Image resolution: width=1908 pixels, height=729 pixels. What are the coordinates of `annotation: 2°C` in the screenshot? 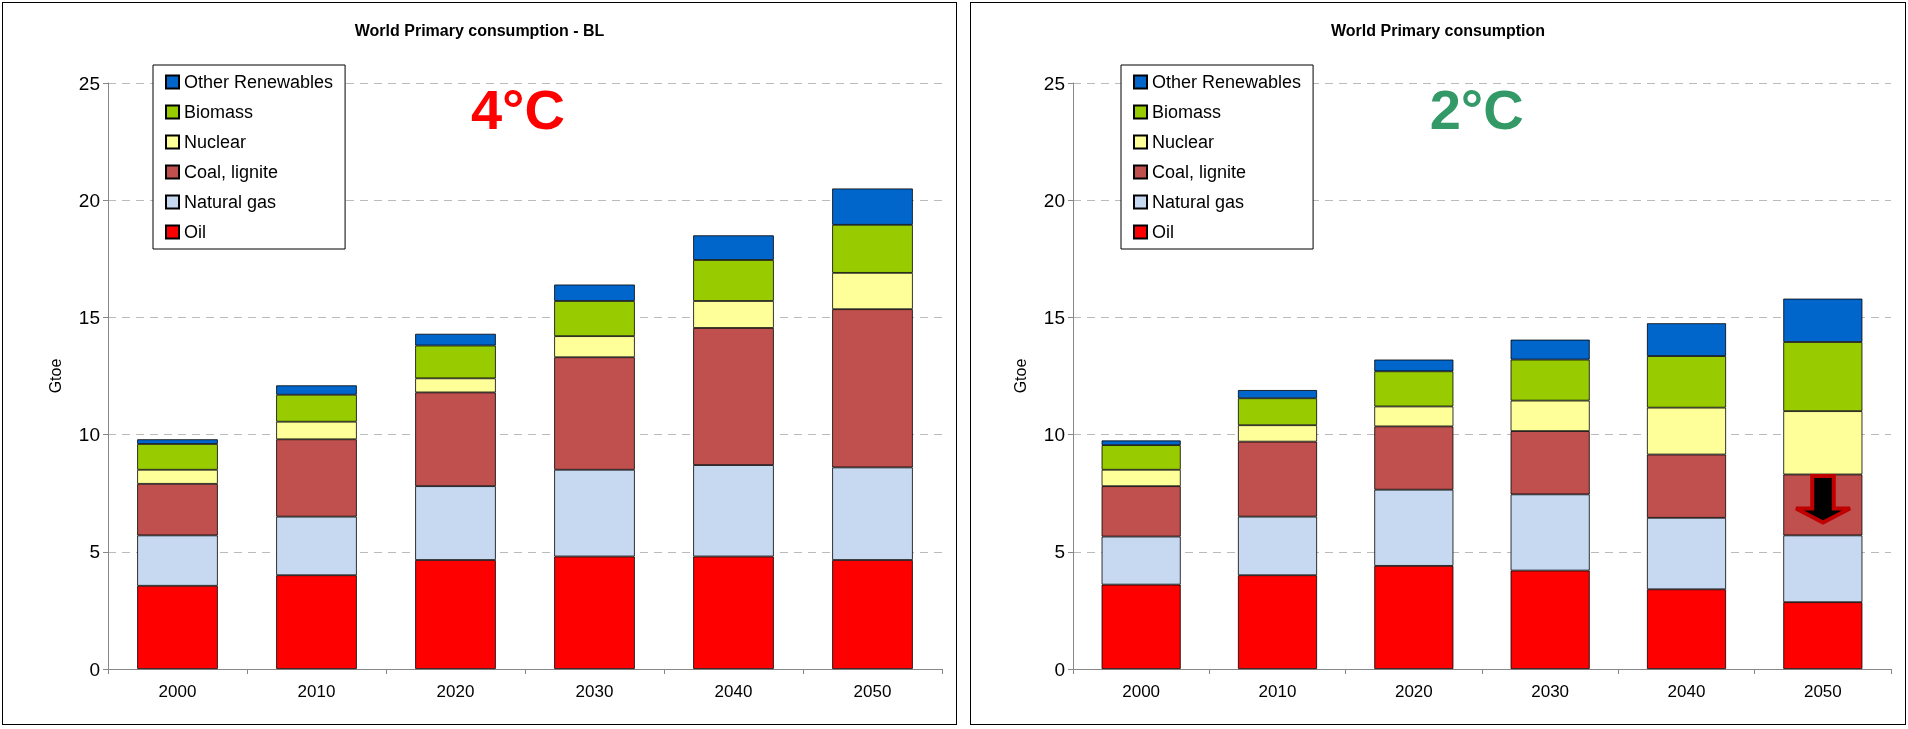 It's located at (1476, 109).